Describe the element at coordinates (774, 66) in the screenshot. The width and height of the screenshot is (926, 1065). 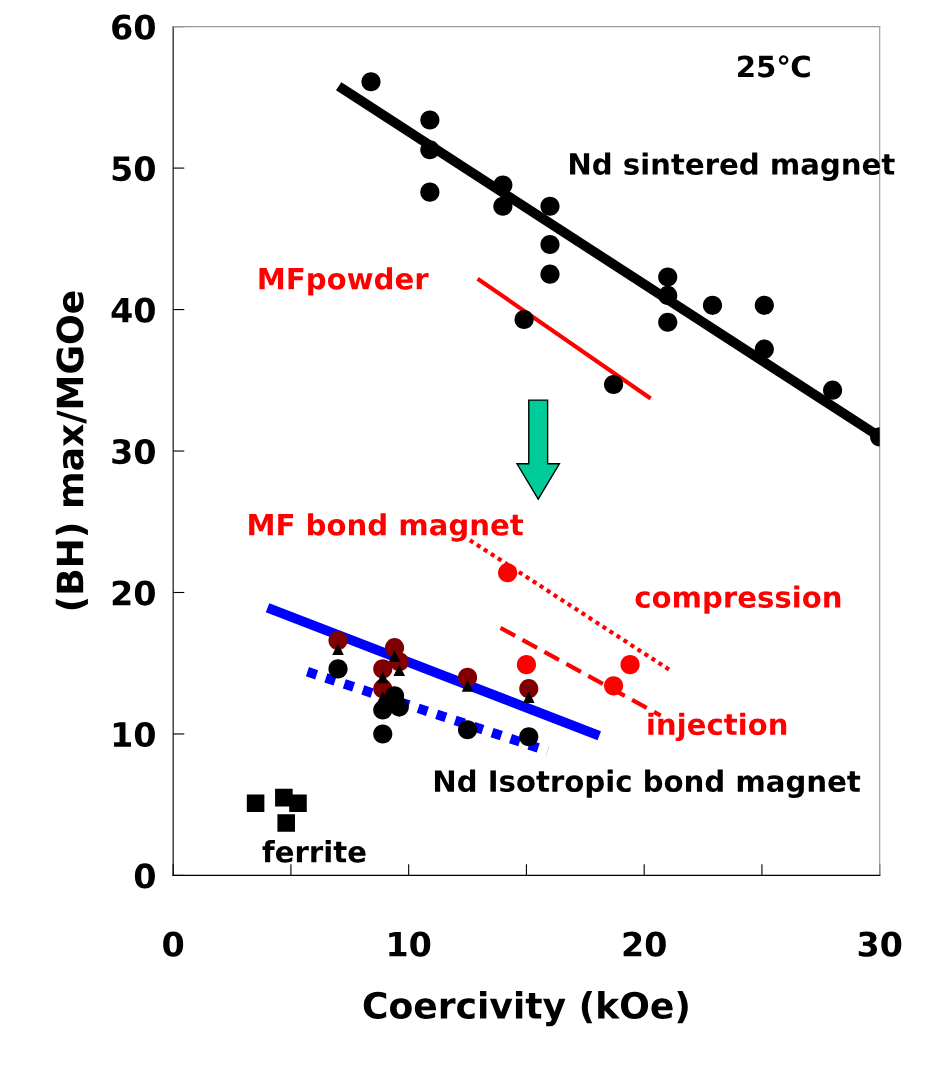
I see `annotation: 25℃` at that location.